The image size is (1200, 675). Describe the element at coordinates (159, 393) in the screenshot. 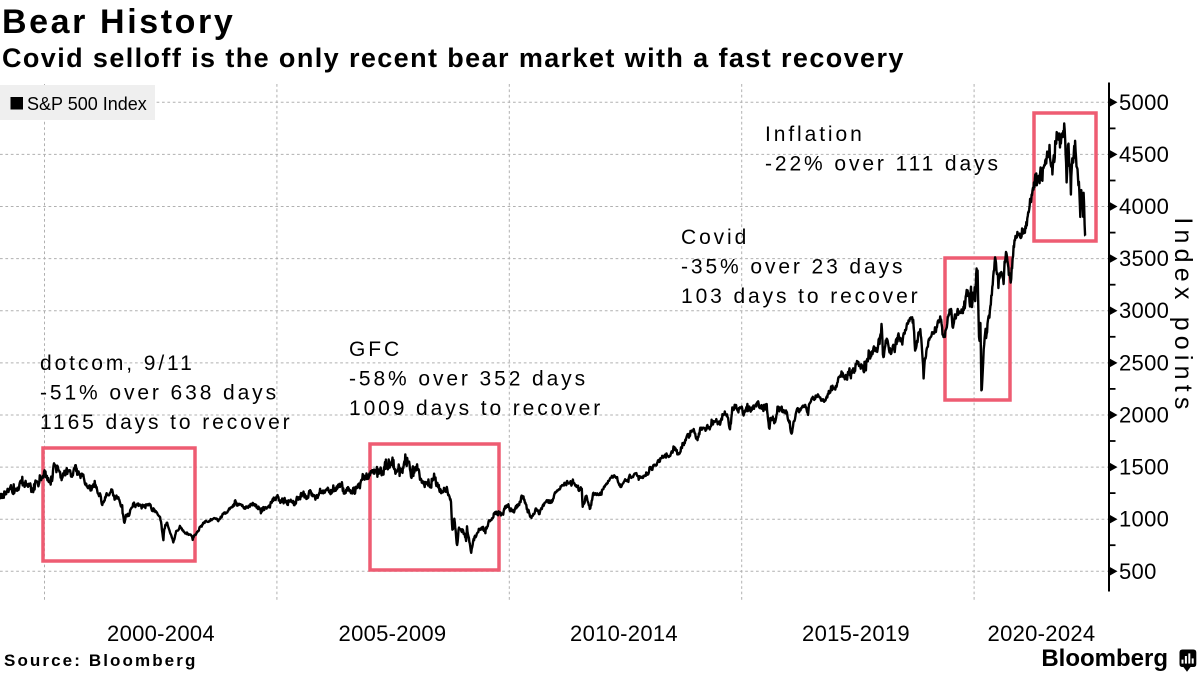

I see `svg-text: -51% over 638 days` at that location.